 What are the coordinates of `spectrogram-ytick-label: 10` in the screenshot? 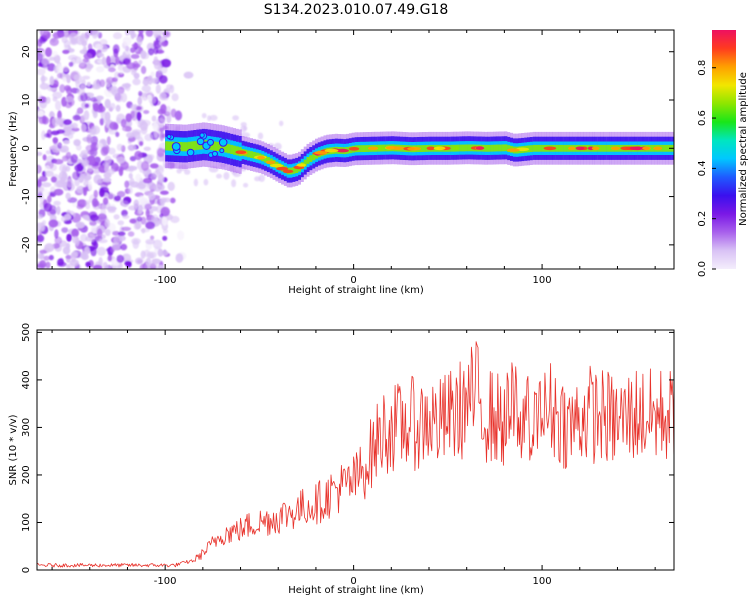 It's located at (26, 100).